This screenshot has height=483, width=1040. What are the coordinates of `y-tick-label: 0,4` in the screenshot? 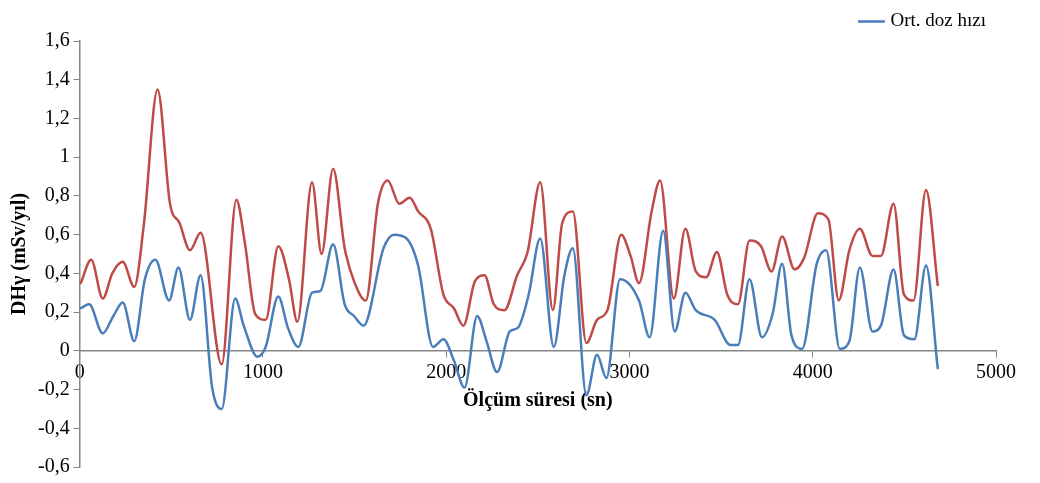 It's located at (57, 271).